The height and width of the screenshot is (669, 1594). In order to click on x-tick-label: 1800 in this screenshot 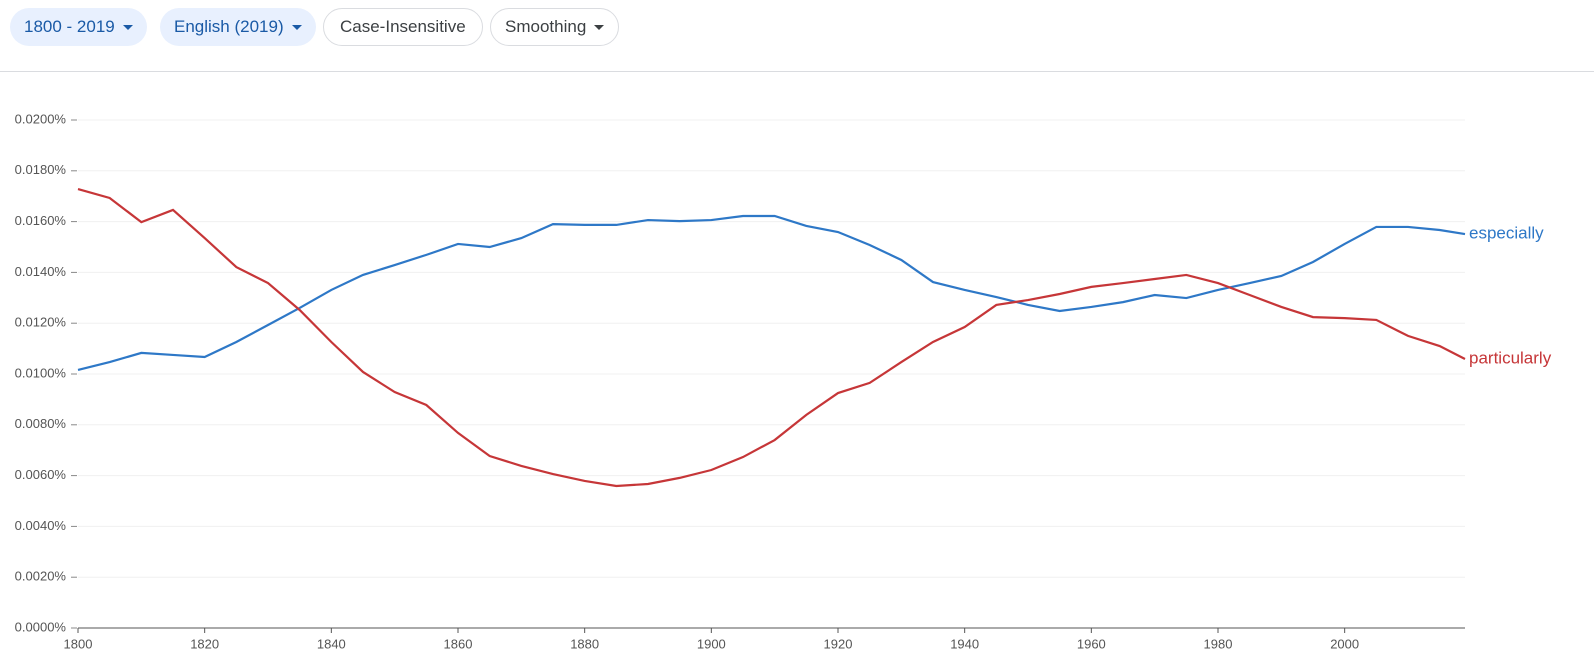, I will do `click(78, 643)`.